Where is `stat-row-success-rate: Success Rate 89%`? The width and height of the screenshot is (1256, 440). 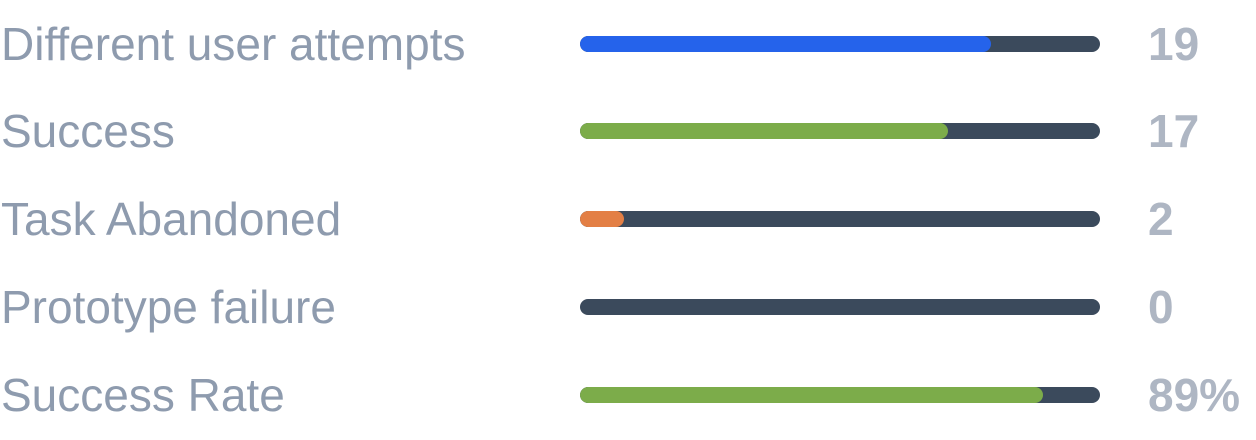
stat-row-success-rate: Success Rate 89% is located at coordinates (628, 395).